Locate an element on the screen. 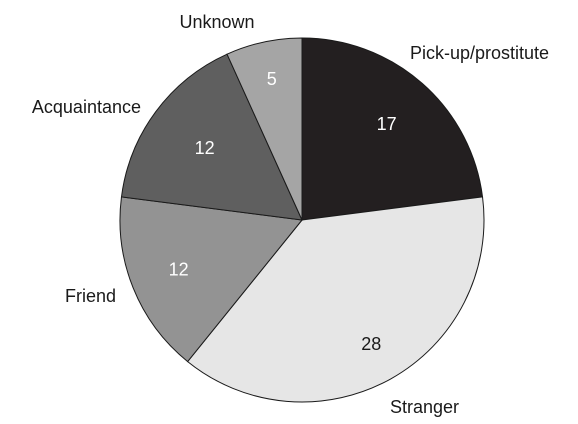 Image resolution: width=578 pixels, height=424 pixels. slice-value-label: 17 is located at coordinates (387, 124).